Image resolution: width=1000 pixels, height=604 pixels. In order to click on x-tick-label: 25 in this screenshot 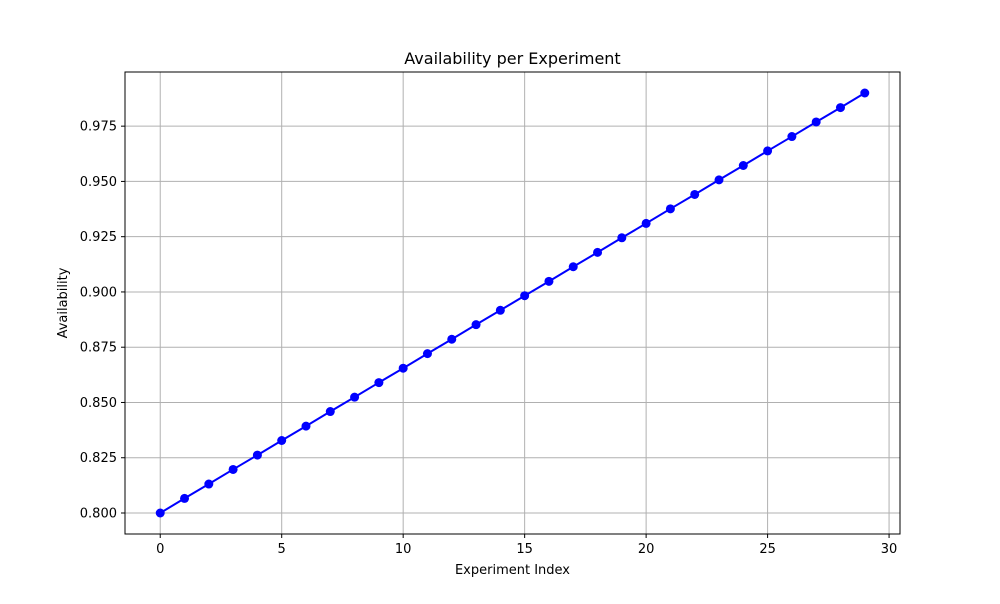, I will do `click(767, 549)`.